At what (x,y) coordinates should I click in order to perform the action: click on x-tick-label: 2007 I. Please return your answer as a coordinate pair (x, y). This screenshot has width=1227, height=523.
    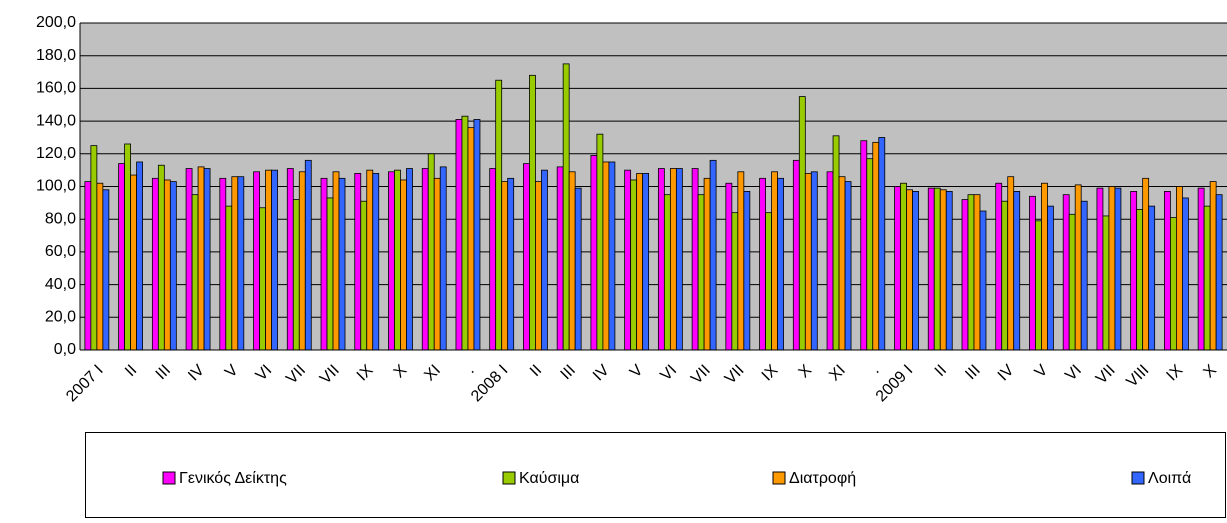
    Looking at the image, I should click on (84, 383).